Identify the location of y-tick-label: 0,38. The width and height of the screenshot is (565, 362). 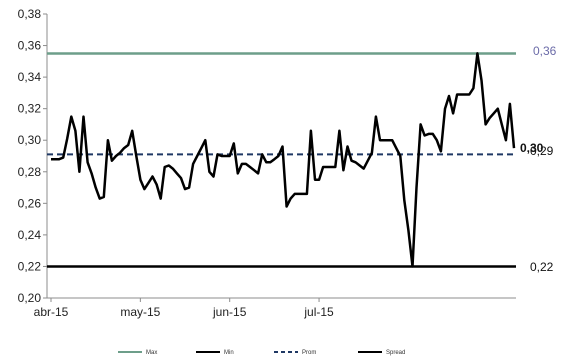
(30, 14).